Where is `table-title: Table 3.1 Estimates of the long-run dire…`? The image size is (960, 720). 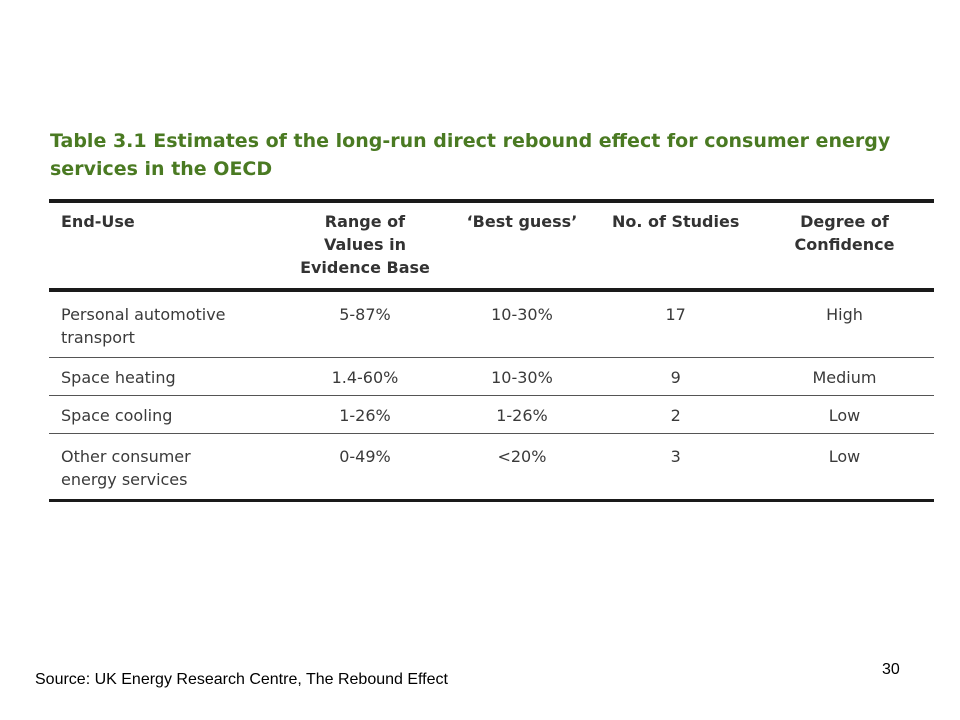
table-title: Table 3.1 Estimates of the long-run dire… is located at coordinates (470, 155).